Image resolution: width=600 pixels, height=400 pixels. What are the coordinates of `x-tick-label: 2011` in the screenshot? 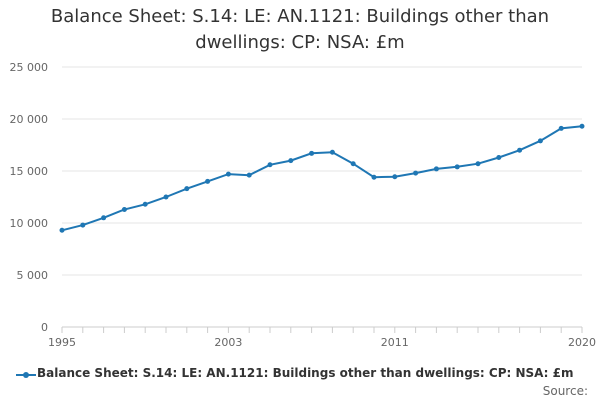 It's located at (395, 342).